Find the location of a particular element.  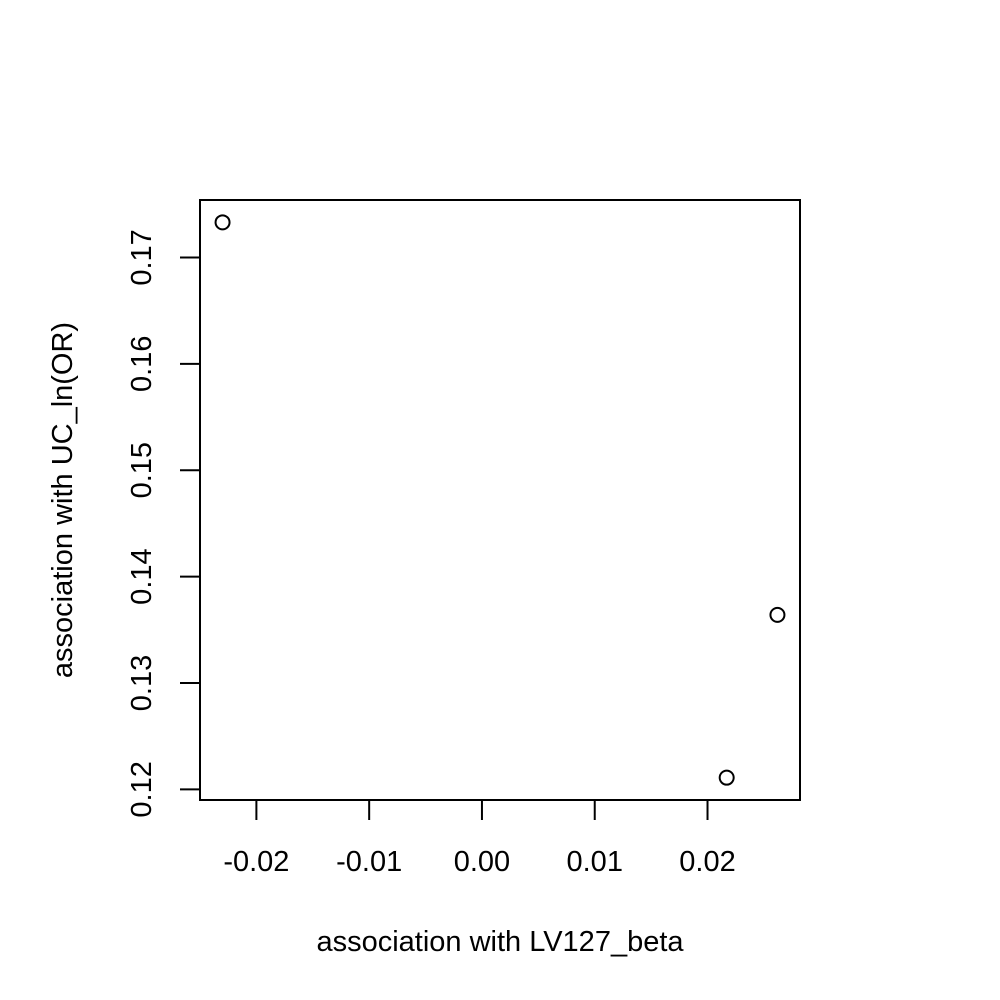

y-tick-label: 0.14 is located at coordinates (142, 576).